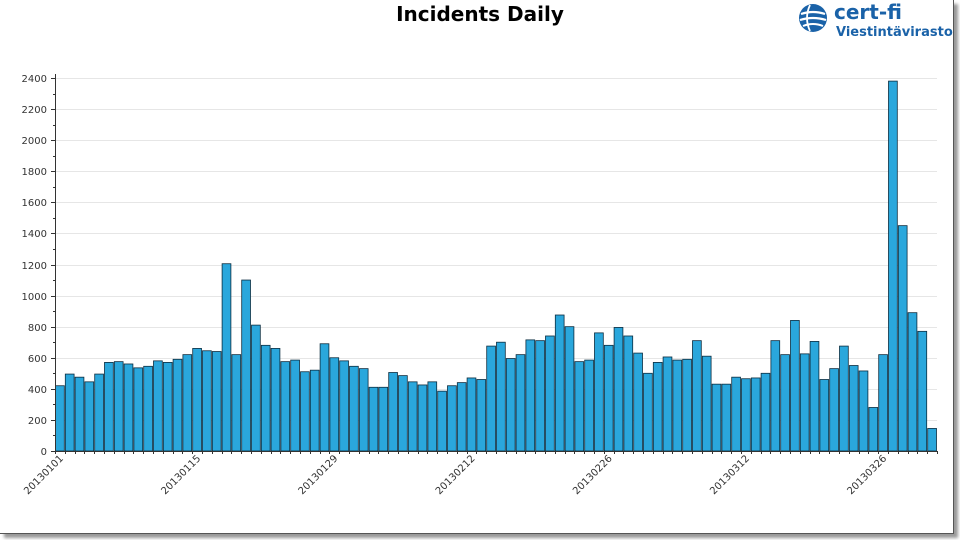 This screenshot has height=540, width=960. Describe the element at coordinates (34, 234) in the screenshot. I see `y-tick-label: 1400` at that location.